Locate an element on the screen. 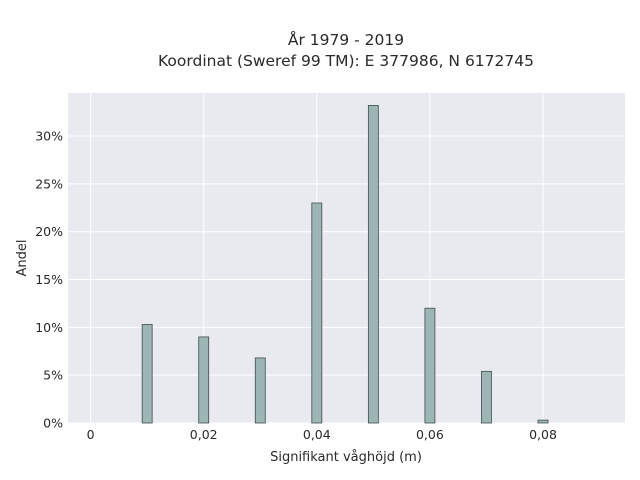 This screenshot has height=480, width=640. x-tick-label: 0,08 is located at coordinates (543, 434).